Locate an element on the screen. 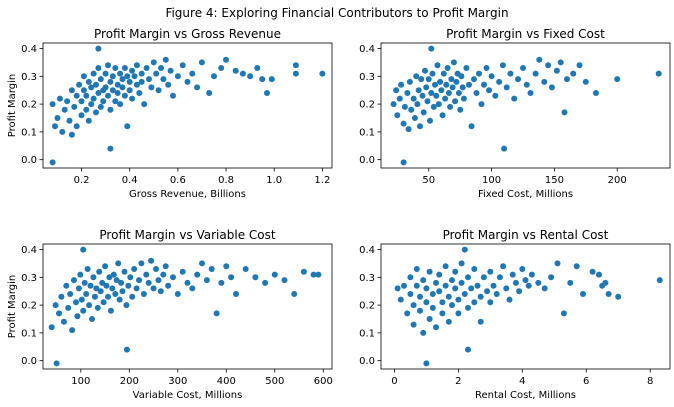  x-tick-label: 1.2 is located at coordinates (322, 180).